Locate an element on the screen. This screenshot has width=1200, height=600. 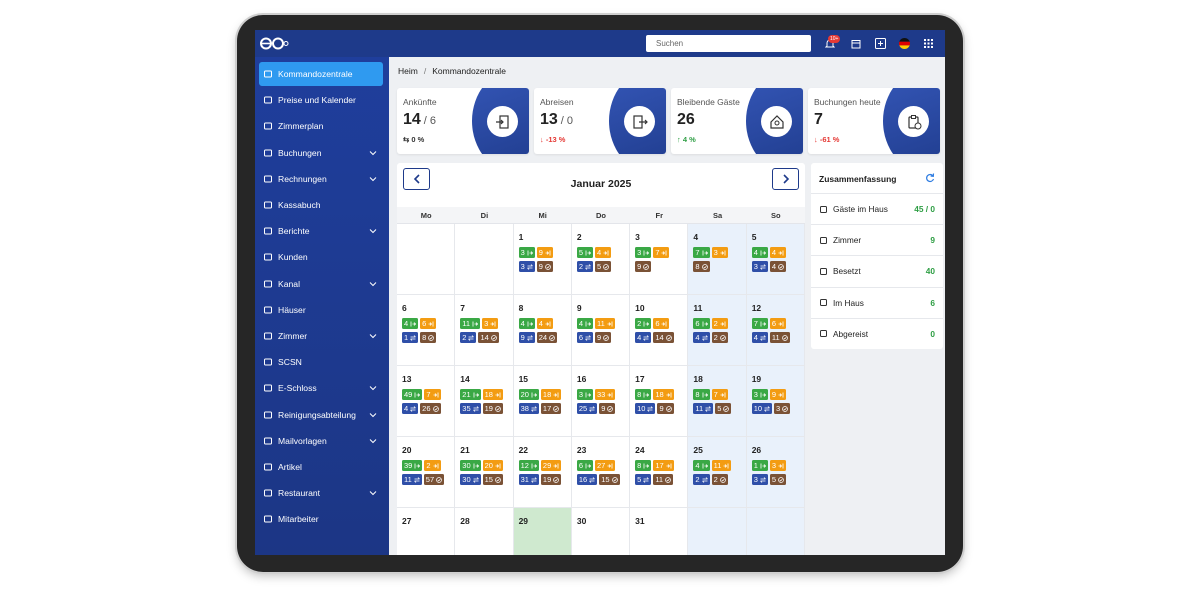
sidebar-item: E-Schloss is located at coordinates (321, 388).